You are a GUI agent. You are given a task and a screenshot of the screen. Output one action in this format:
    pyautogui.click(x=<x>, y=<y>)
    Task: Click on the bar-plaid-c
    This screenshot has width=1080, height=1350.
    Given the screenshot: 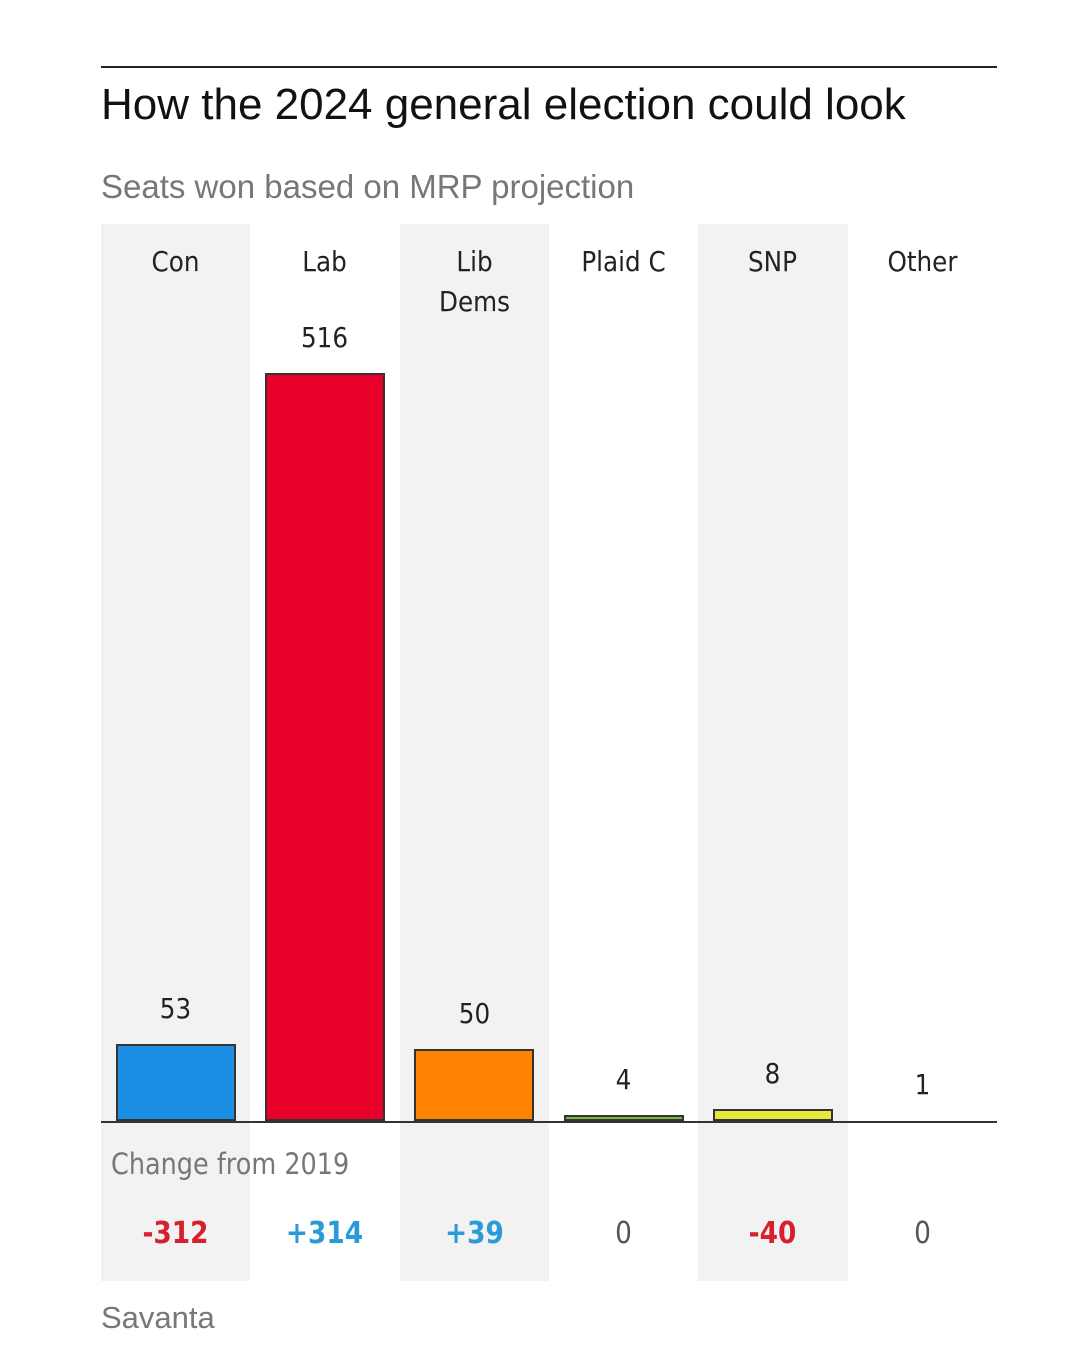 What is the action you would take?
    pyautogui.click(x=623, y=1118)
    